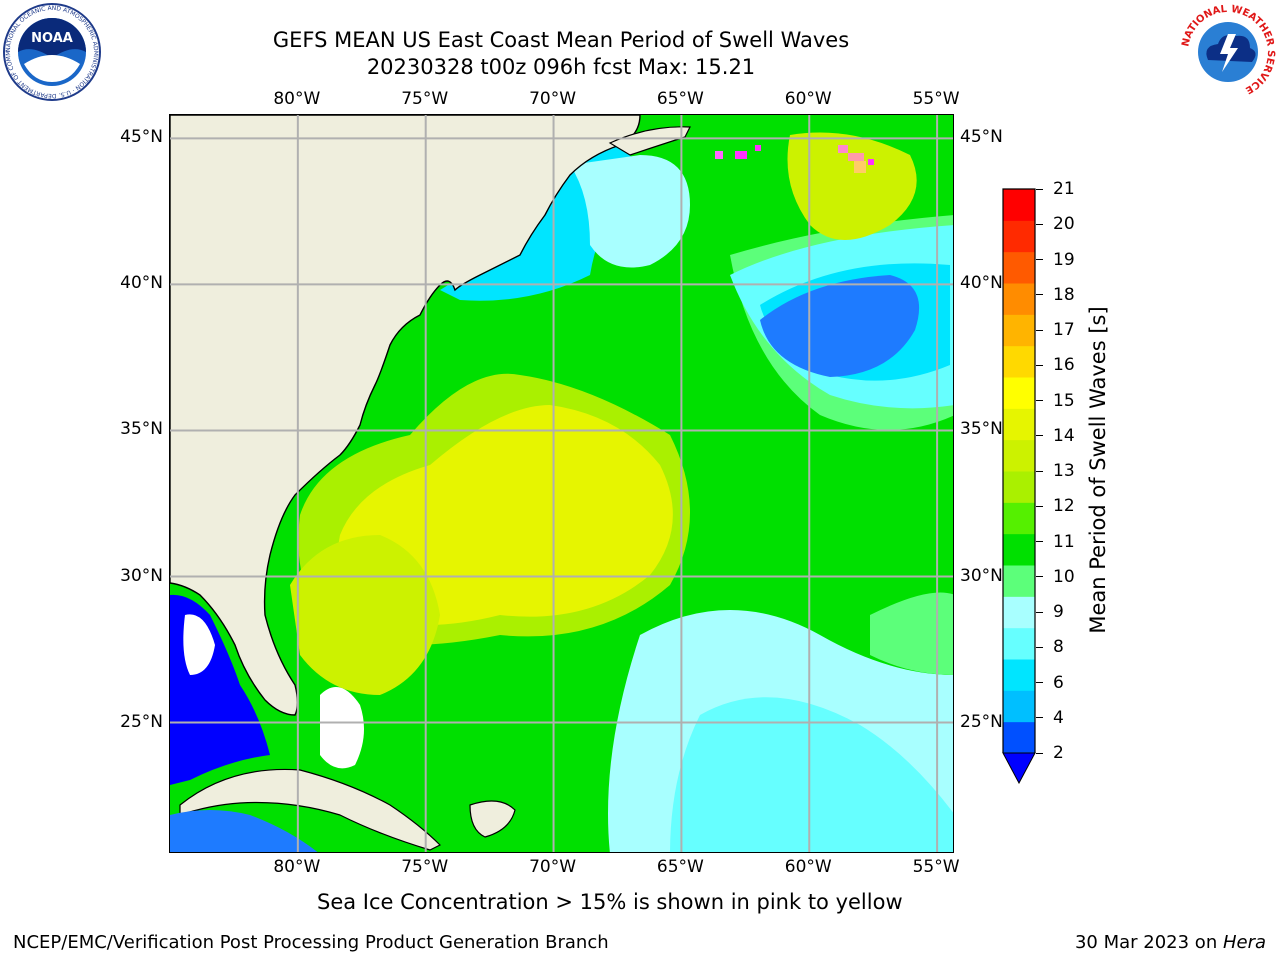  I want to click on lon-tick-label-bot: 60°W, so click(808, 867).